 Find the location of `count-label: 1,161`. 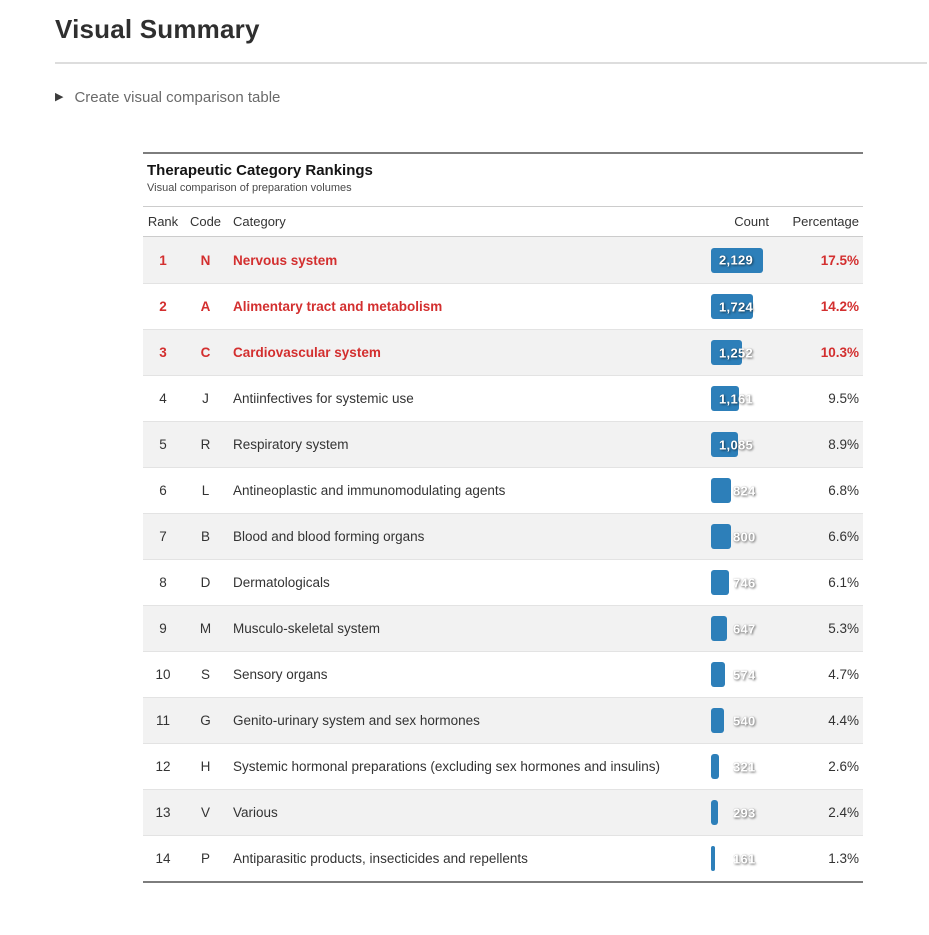

count-label: 1,161 is located at coordinates (736, 398).